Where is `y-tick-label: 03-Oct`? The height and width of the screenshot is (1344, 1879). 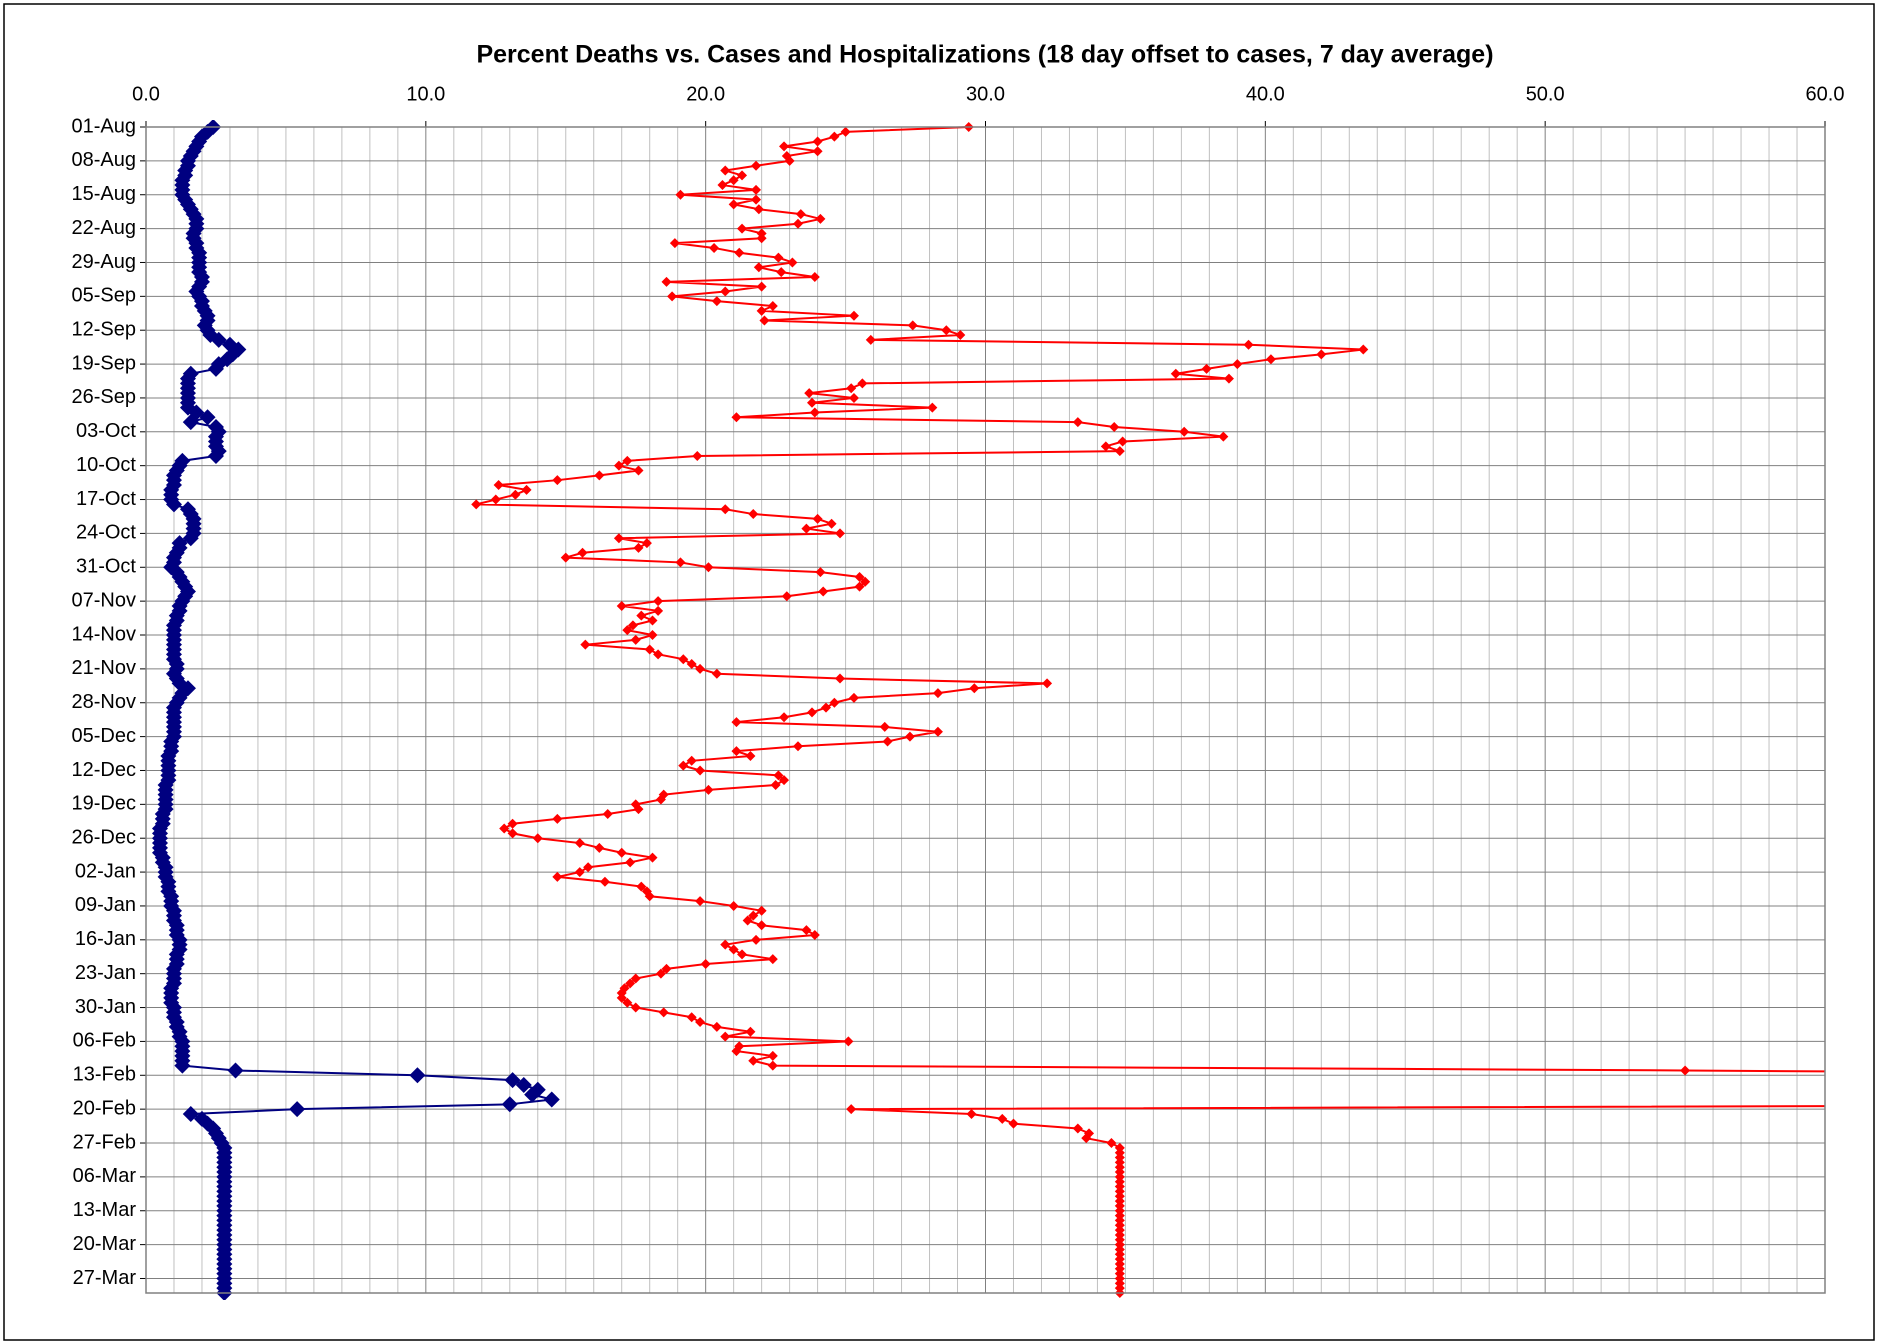
y-tick-label: 03-Oct is located at coordinates (106, 431).